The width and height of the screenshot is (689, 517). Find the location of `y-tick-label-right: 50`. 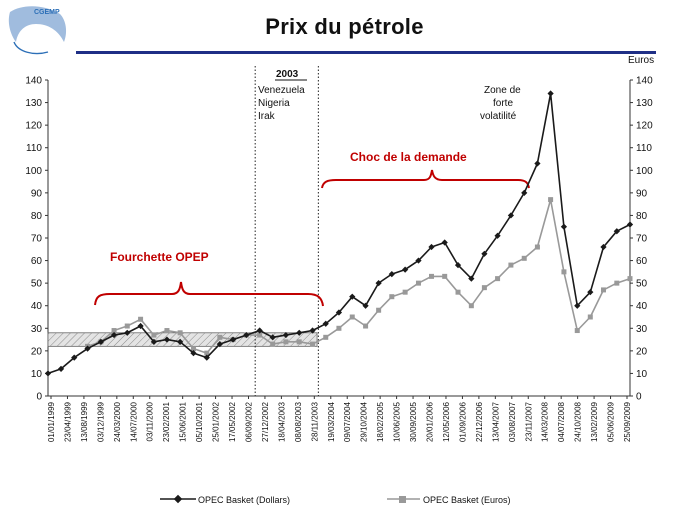

y-tick-label-right: 50 is located at coordinates (642, 284).